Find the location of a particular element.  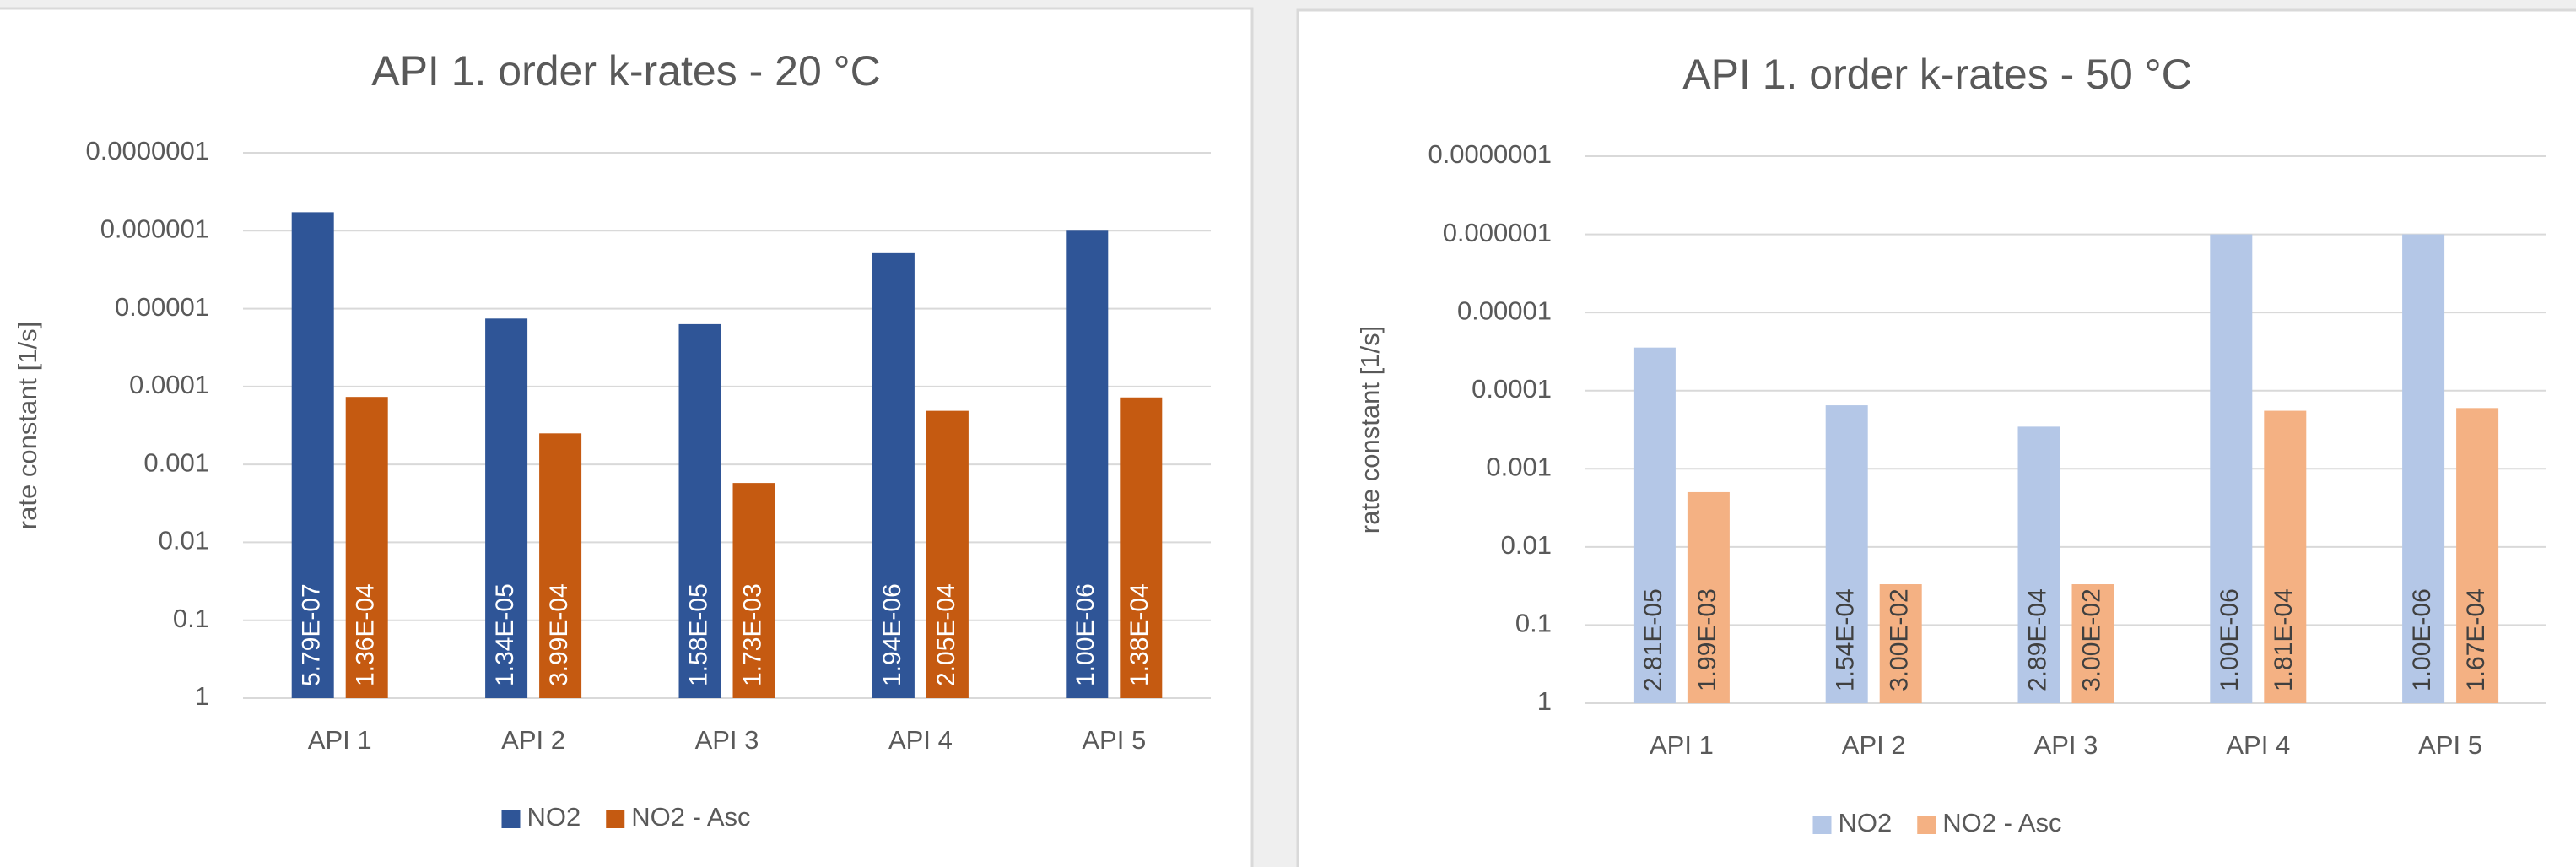

data-label: 3.99E-04 is located at coordinates (559, 634).